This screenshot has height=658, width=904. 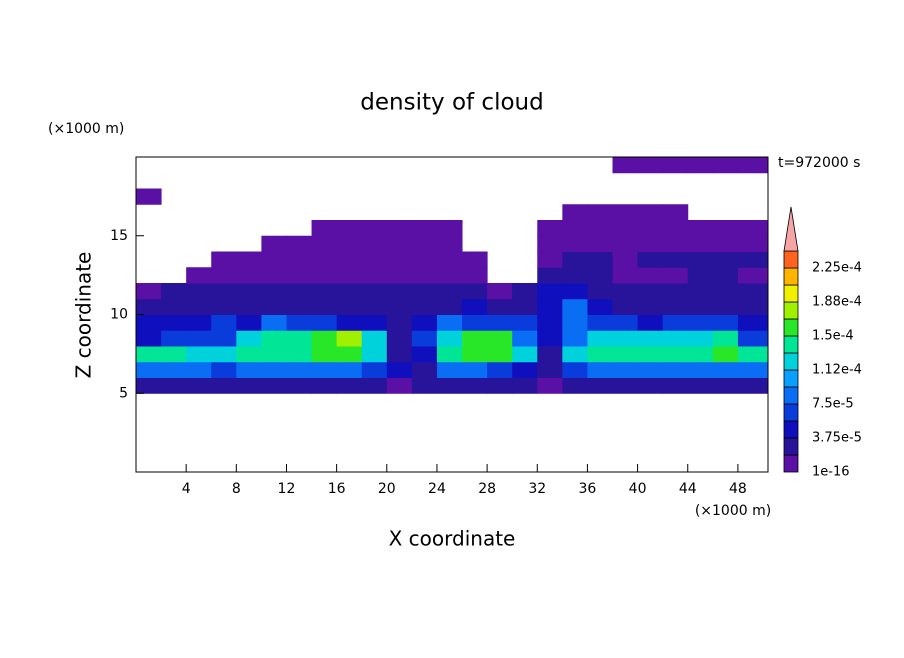 I want to click on colorbar-label: 2.25e-4, so click(x=837, y=268).